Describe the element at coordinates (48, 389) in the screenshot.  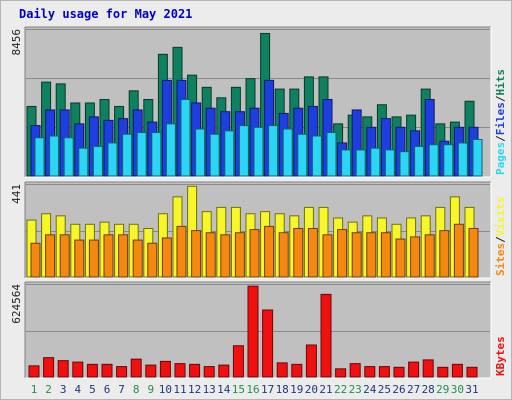
I see `day-label-2: 2` at that location.